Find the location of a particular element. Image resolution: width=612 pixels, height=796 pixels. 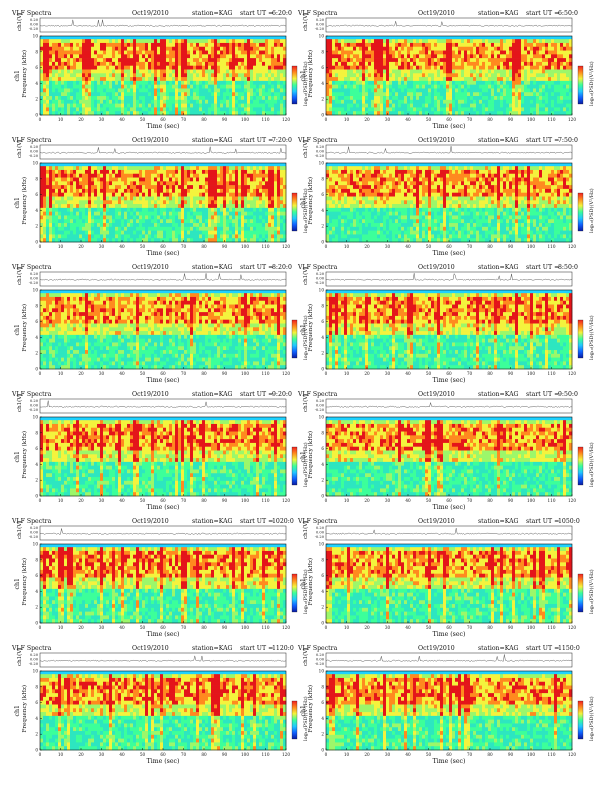

panel-start-prefix: start UT = is located at coordinates (256, 13).